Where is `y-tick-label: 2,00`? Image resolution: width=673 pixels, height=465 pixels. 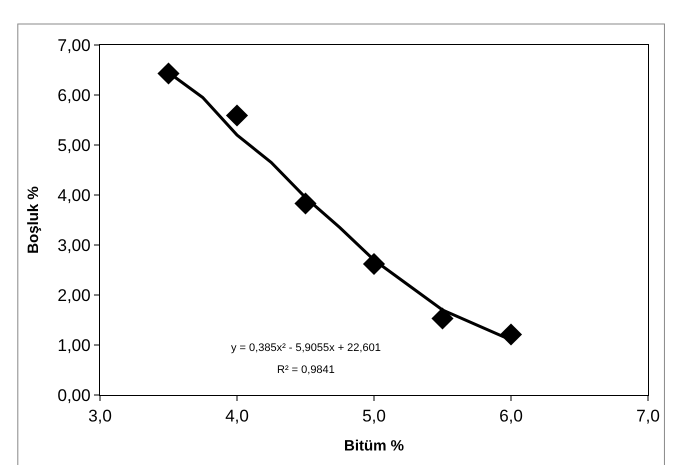
y-tick-label: 2,00 is located at coordinates (74, 295).